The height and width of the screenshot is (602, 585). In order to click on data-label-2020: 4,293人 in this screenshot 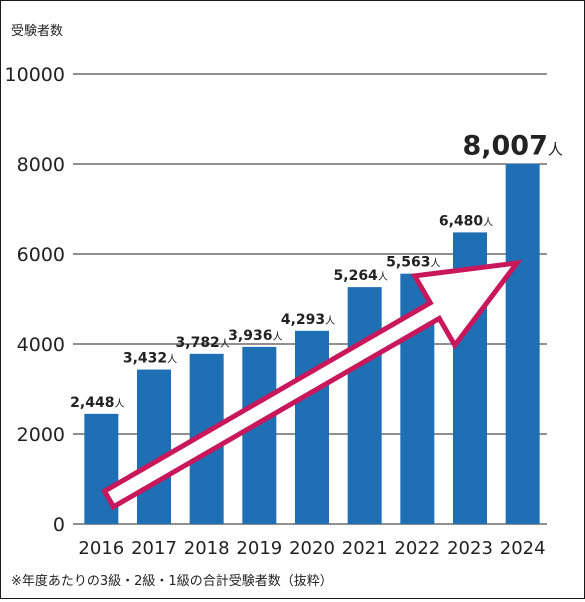, I will do `click(308, 320)`.